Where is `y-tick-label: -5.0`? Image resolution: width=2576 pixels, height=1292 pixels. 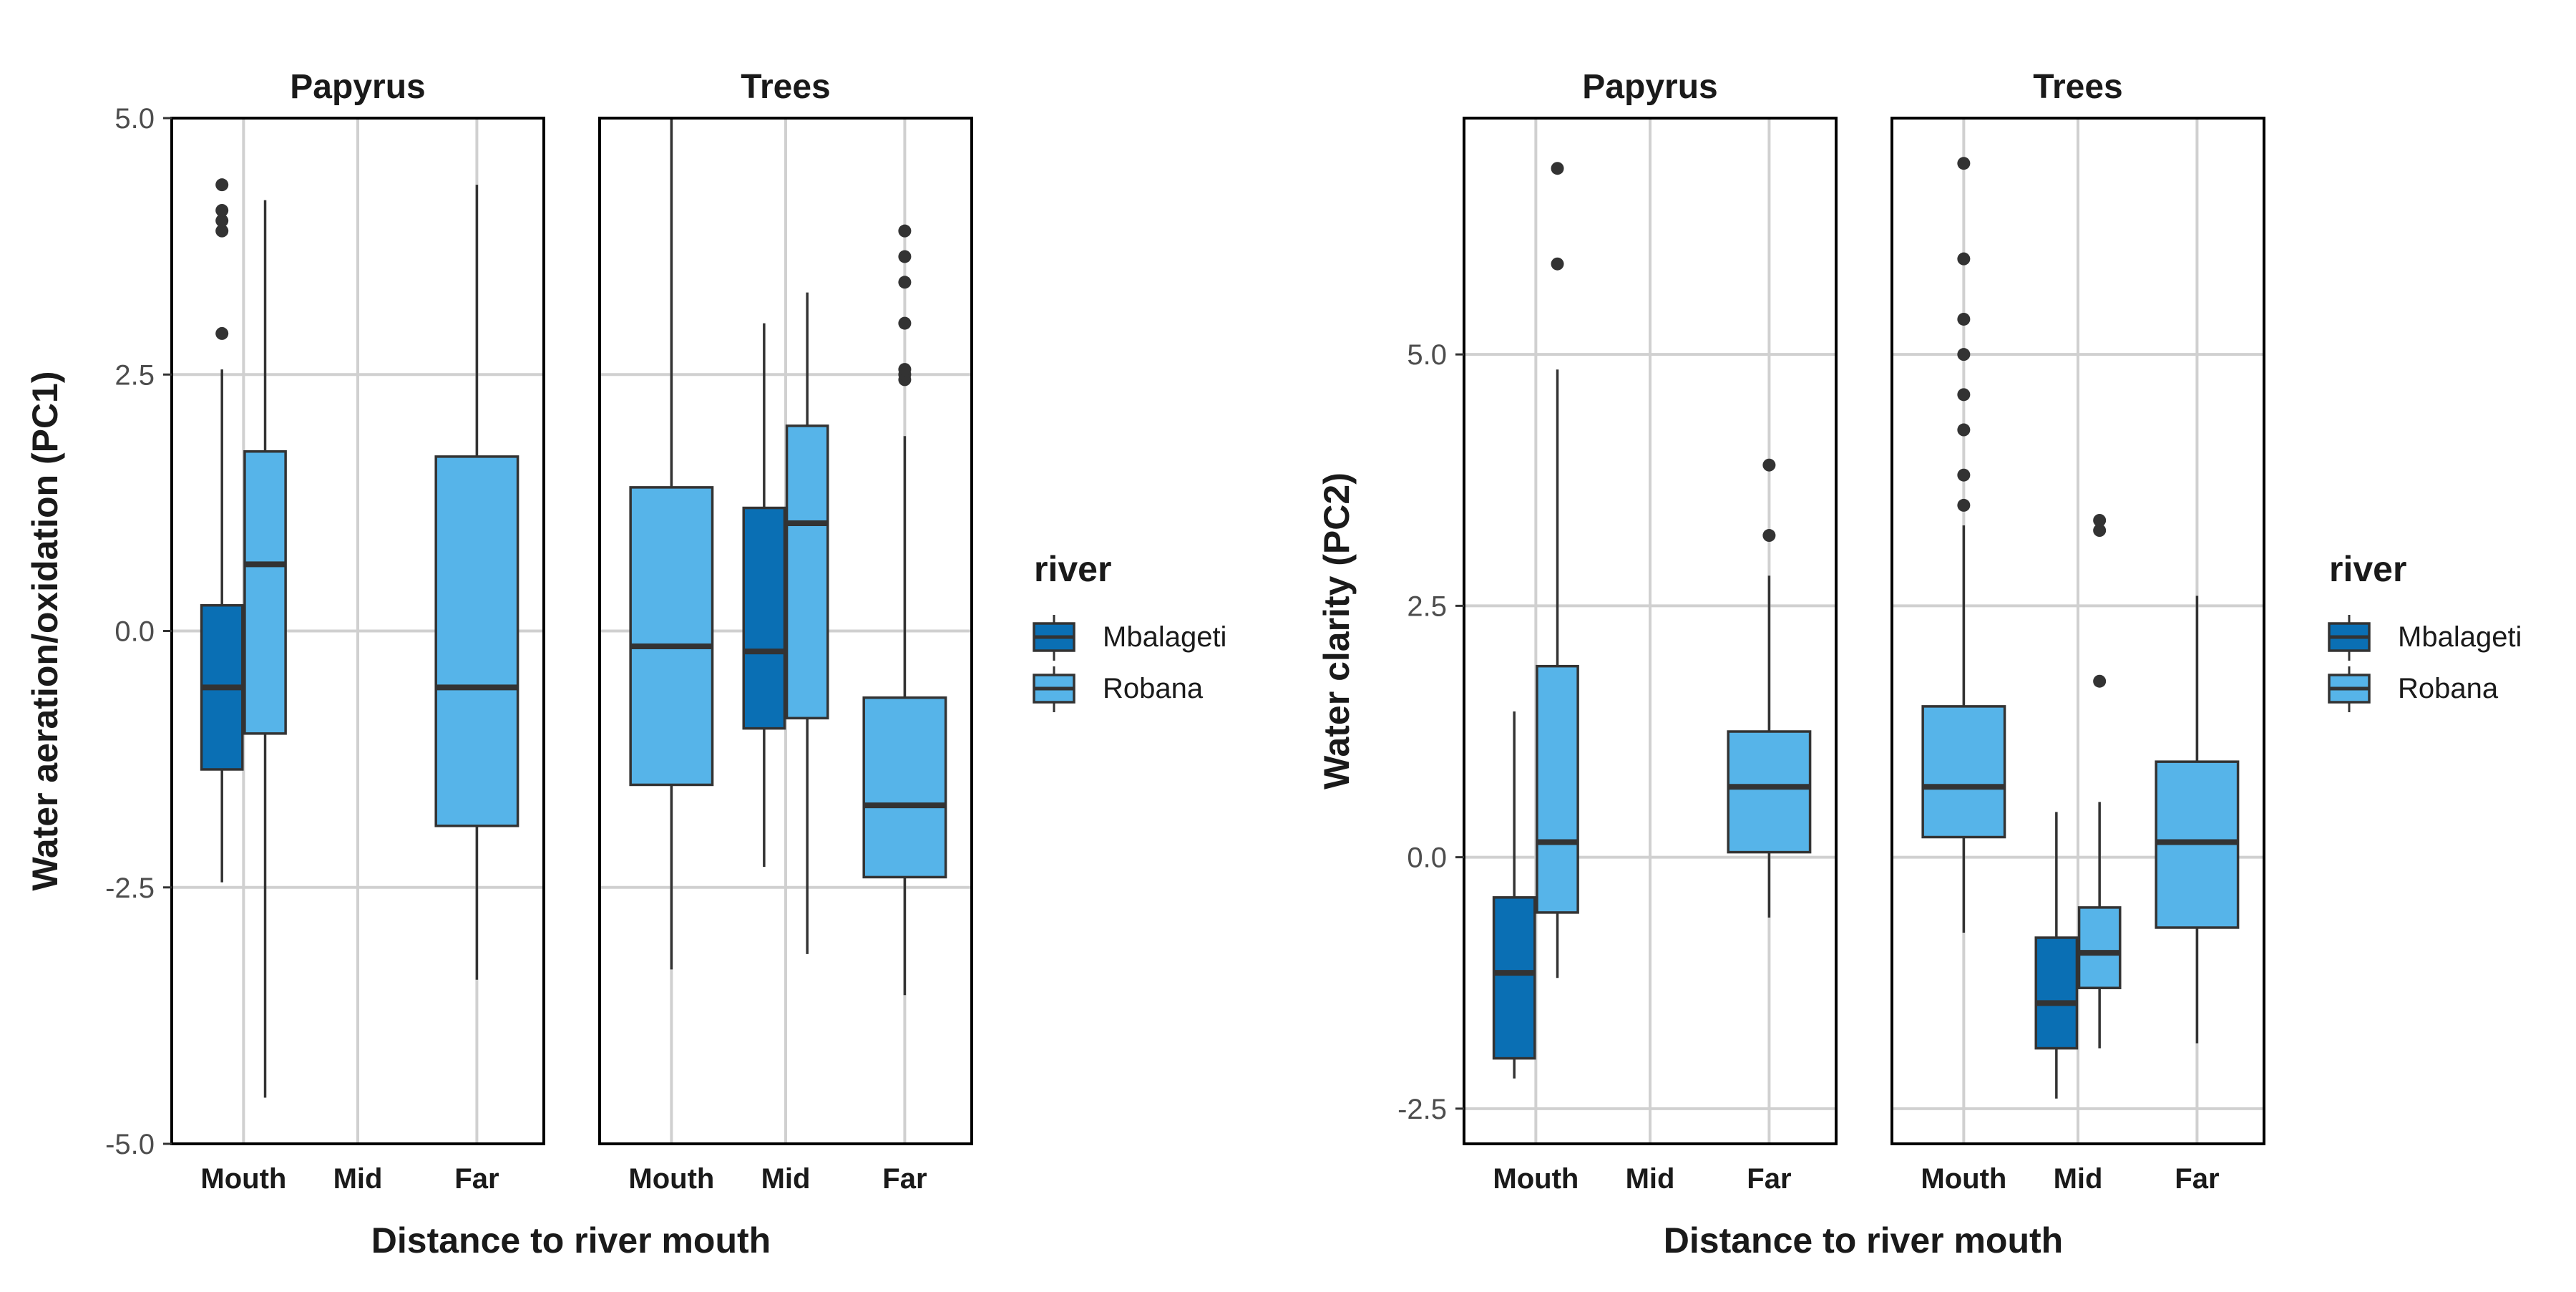
y-tick-label: -5.0 is located at coordinates (130, 1144).